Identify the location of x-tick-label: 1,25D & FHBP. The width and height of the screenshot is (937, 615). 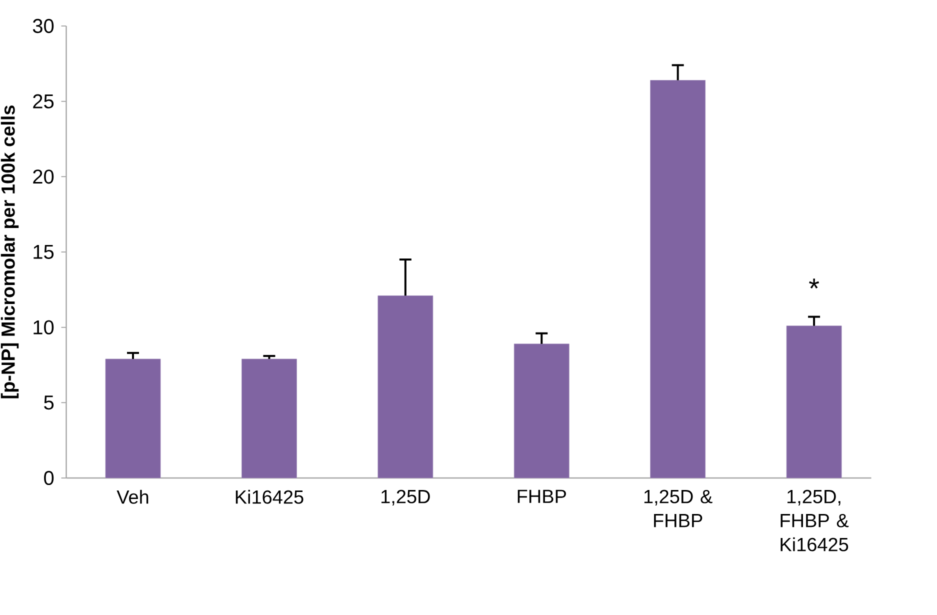
(678, 509).